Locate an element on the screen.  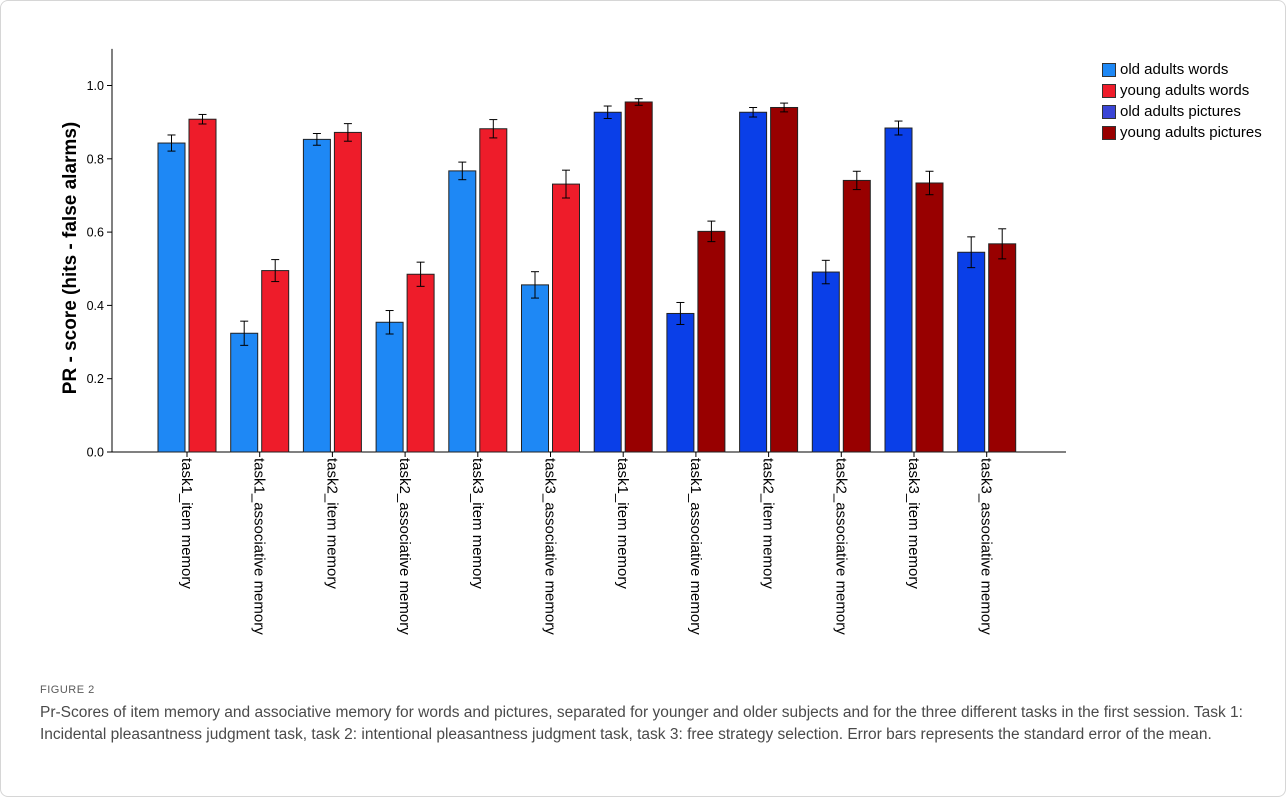
legend-label: old adults pictures is located at coordinates (1180, 111).